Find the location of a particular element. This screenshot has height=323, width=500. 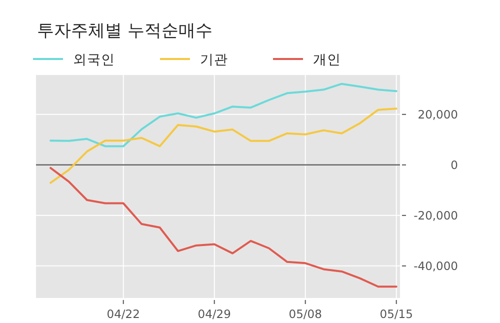

y-tick-label: 20,000 is located at coordinates (438, 114).